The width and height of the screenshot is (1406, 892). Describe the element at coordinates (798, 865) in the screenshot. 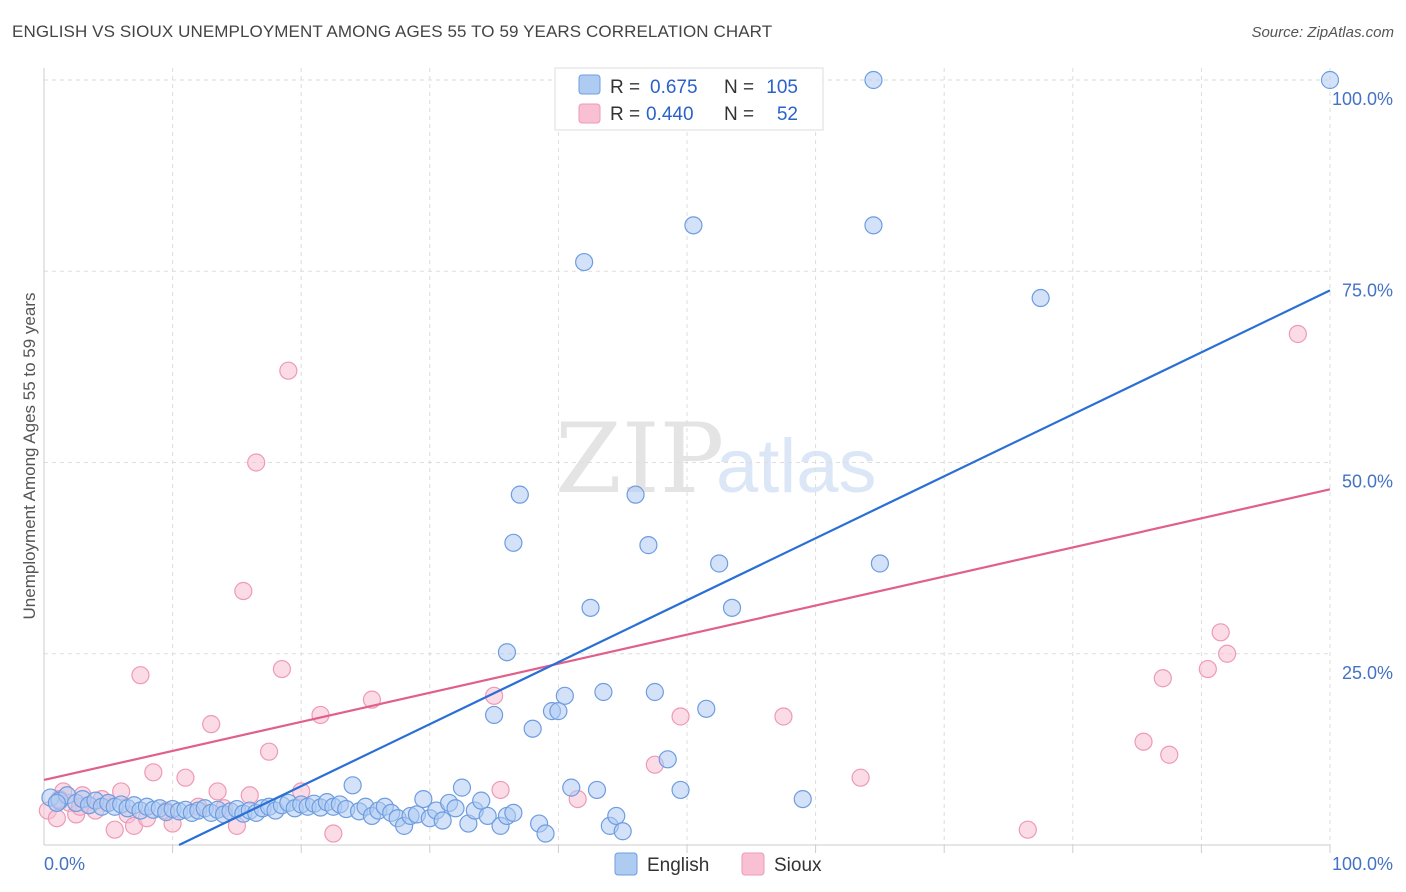

I see `bottom-legend-sioux-label: Sioux` at that location.